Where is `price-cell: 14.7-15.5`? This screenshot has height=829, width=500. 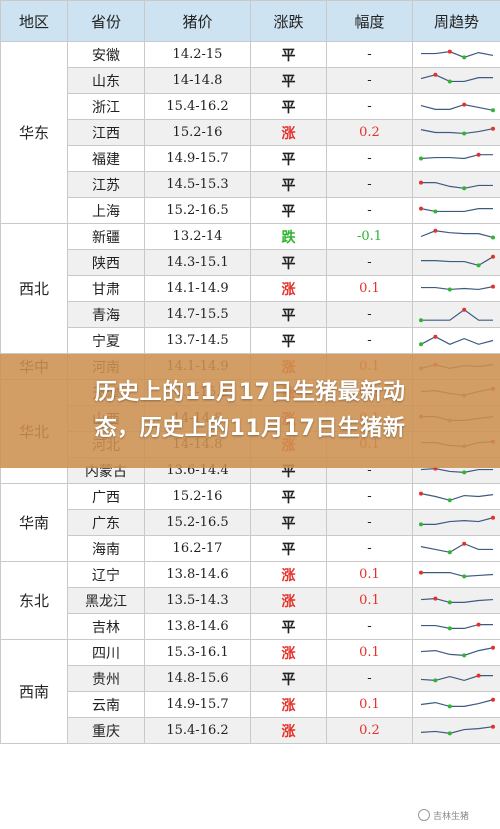 price-cell: 14.7-15.5 is located at coordinates (197, 314).